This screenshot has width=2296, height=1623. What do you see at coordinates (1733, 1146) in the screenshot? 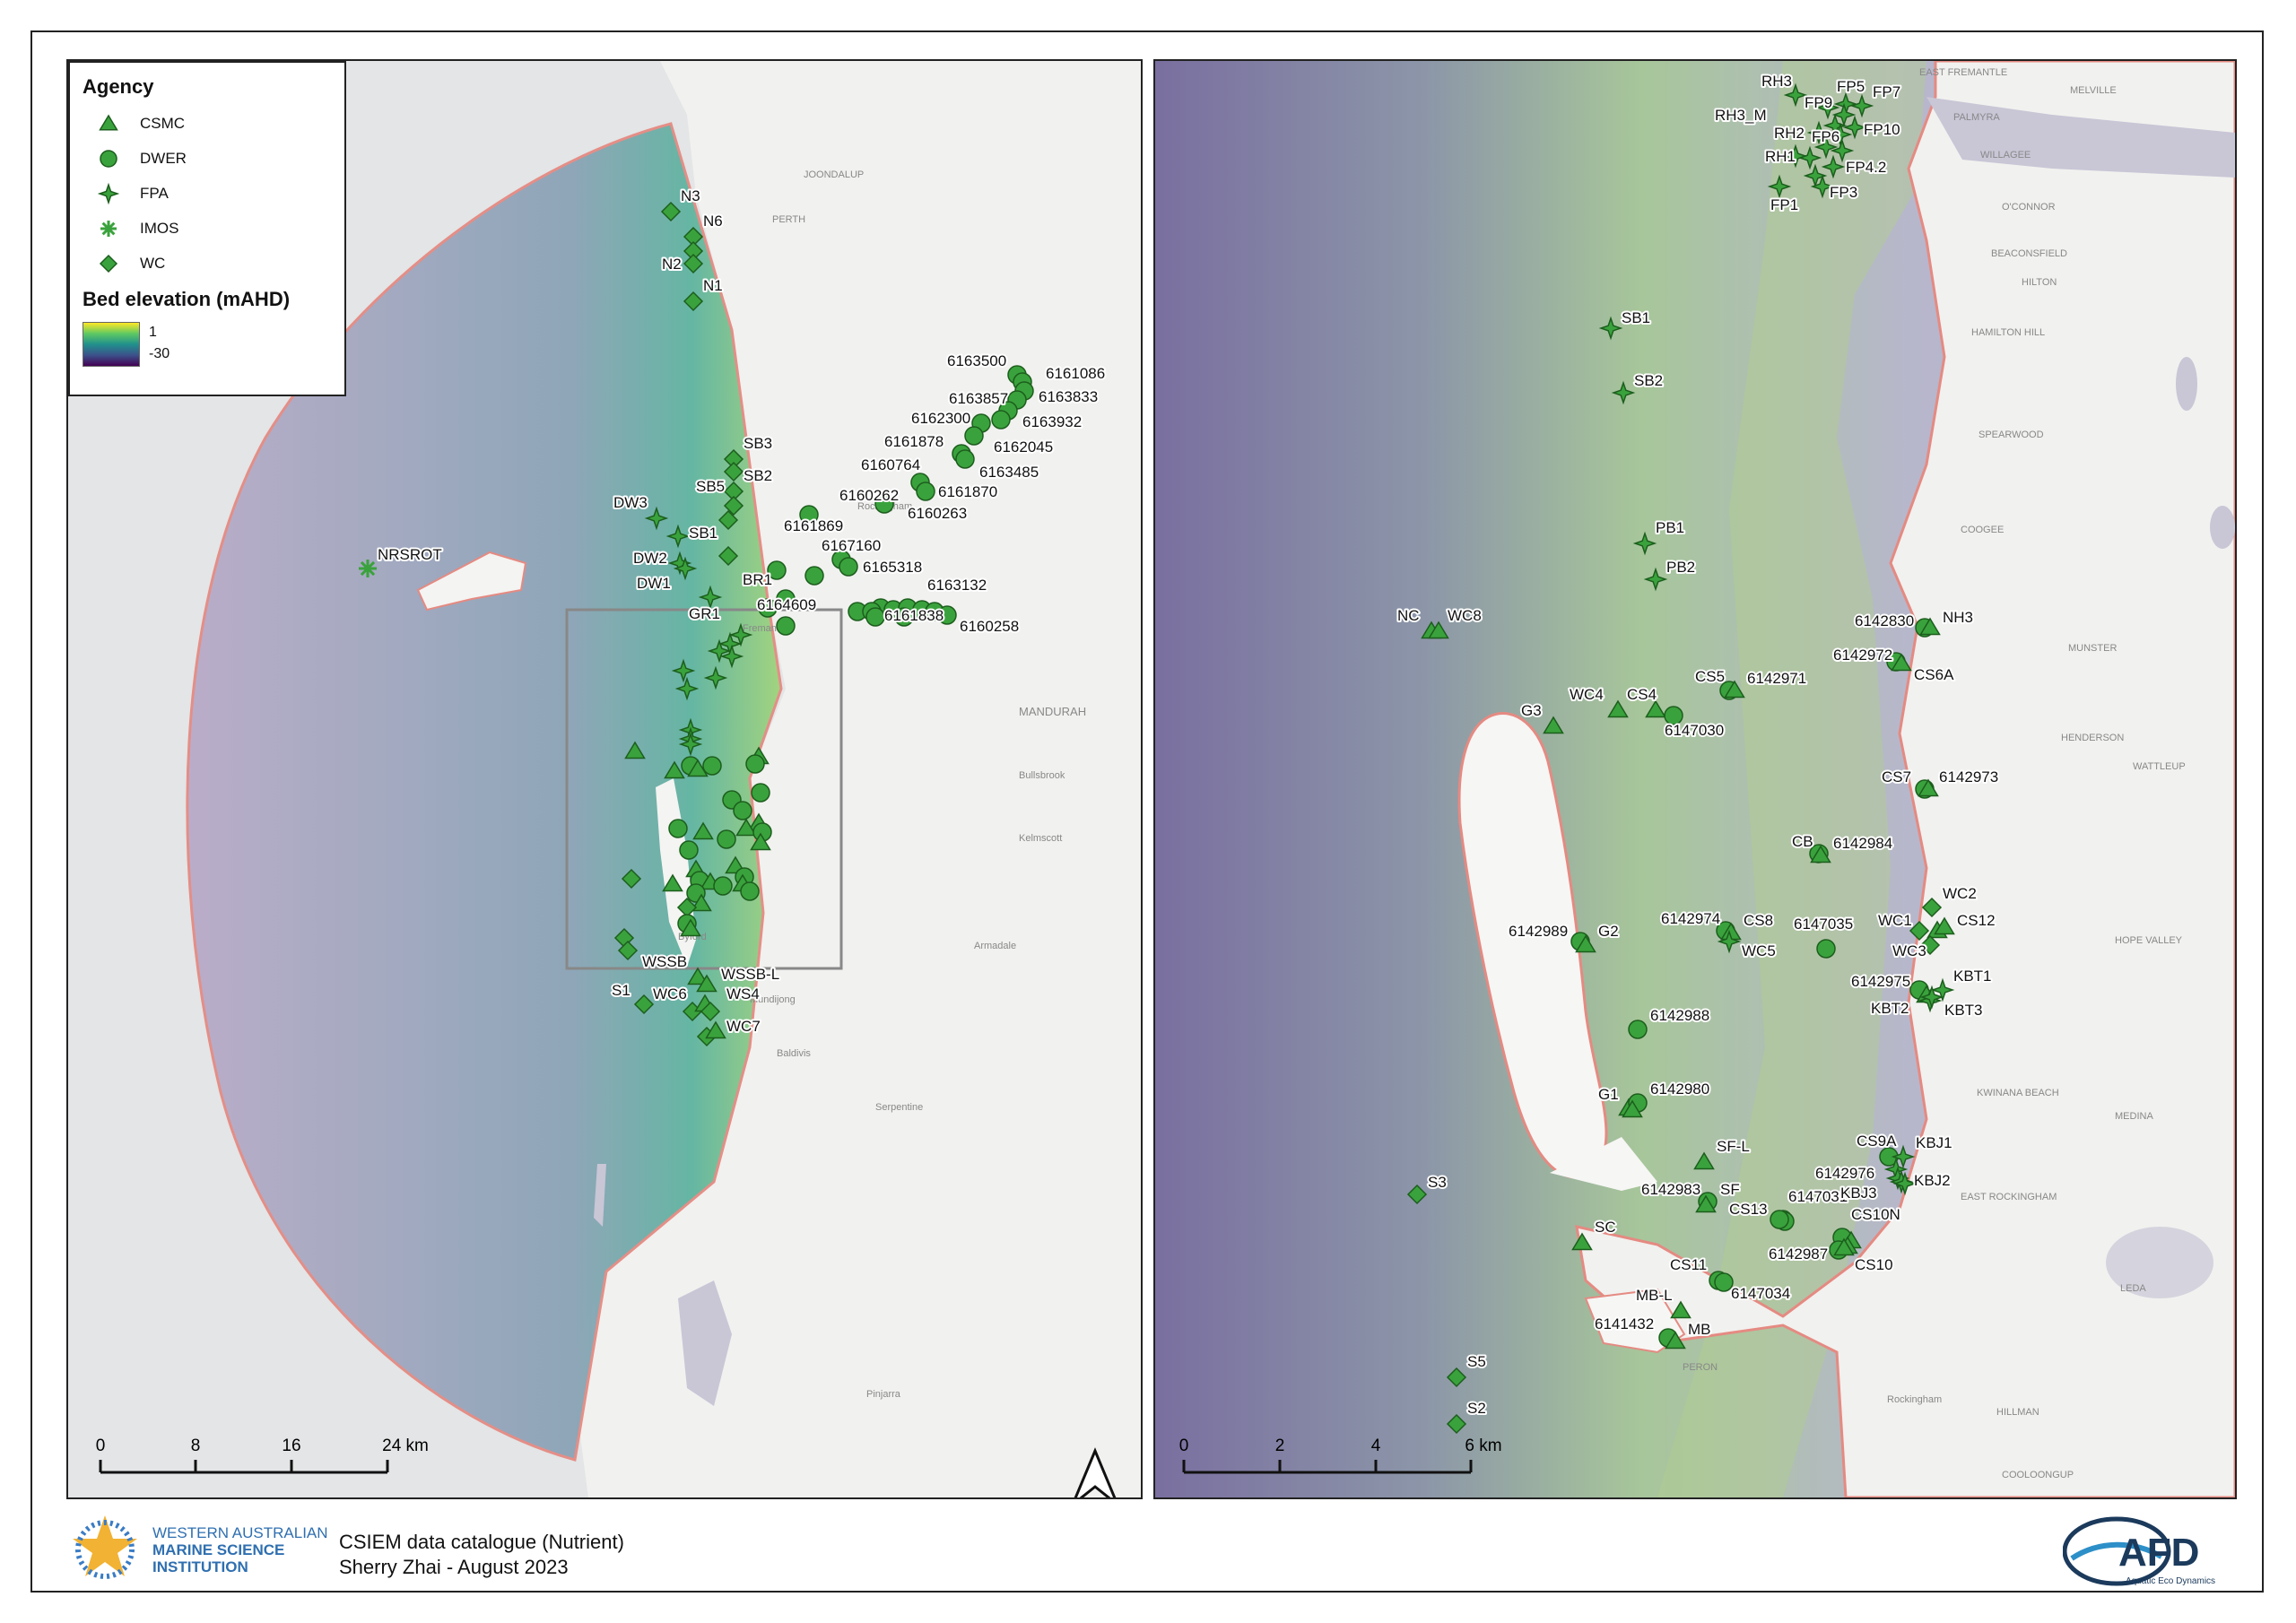
I see `station-label: SF-L` at bounding box center [1733, 1146].